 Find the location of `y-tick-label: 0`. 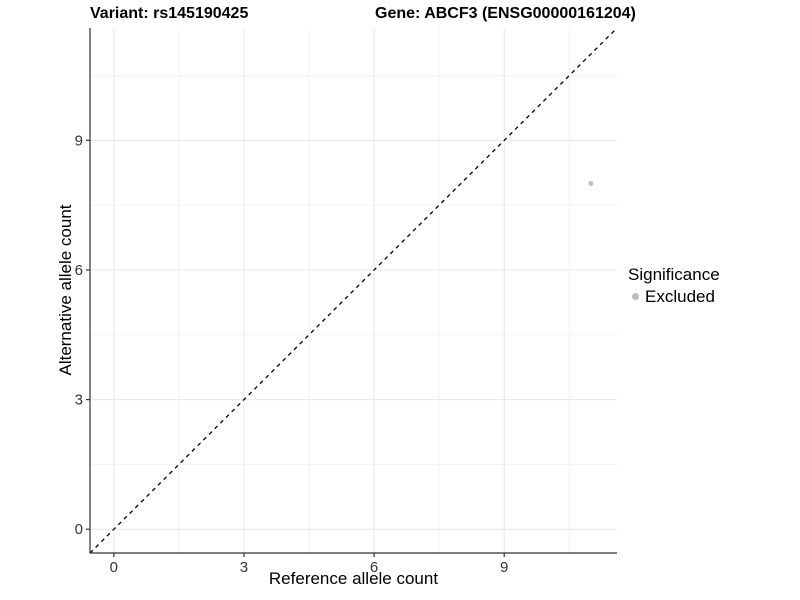

y-tick-label: 0 is located at coordinates (79, 529).